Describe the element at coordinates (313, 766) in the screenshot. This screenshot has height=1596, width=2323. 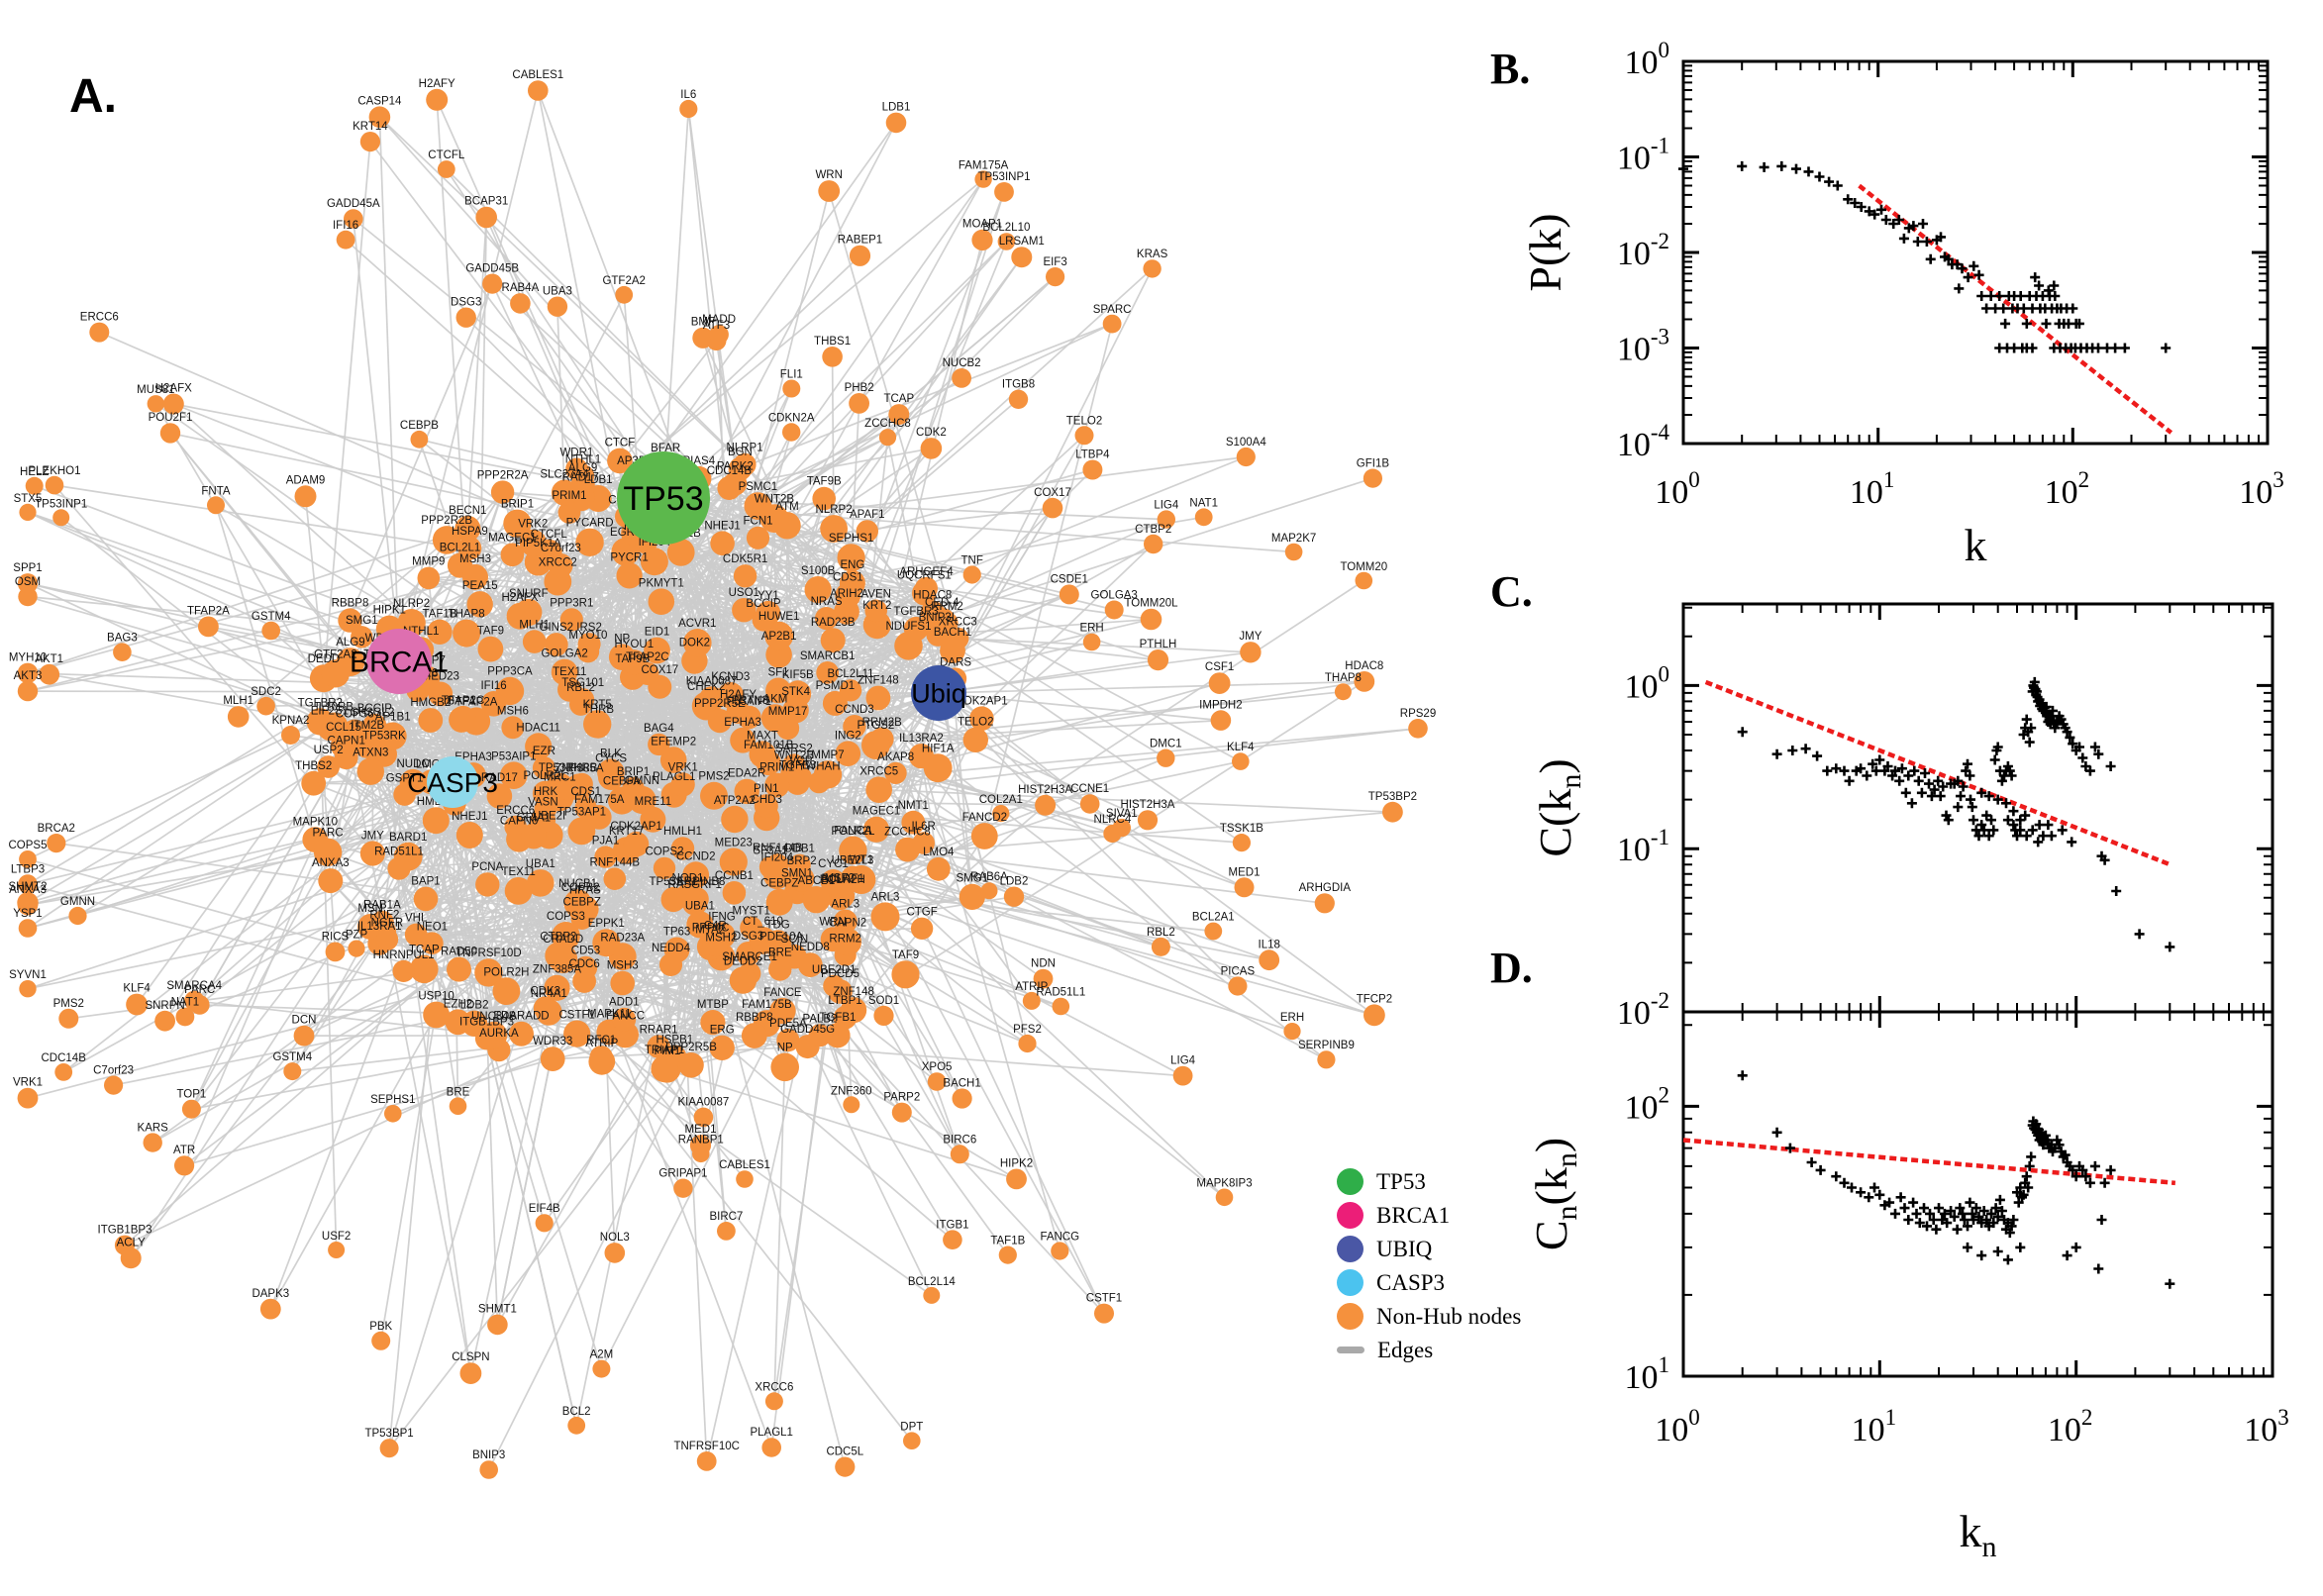
I see `svg-text: THBS2` at that location.